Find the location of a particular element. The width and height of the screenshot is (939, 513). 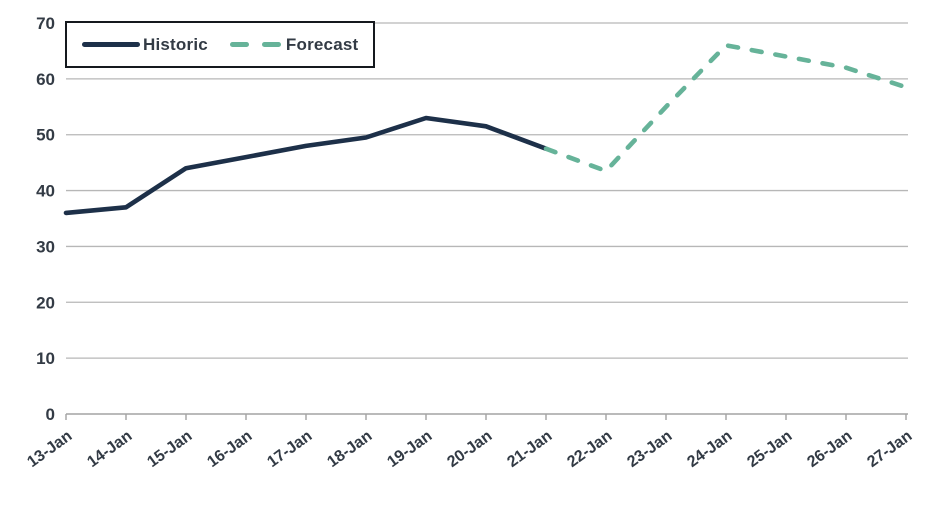

x-tick-label: 24-Jan is located at coordinates (709, 449).